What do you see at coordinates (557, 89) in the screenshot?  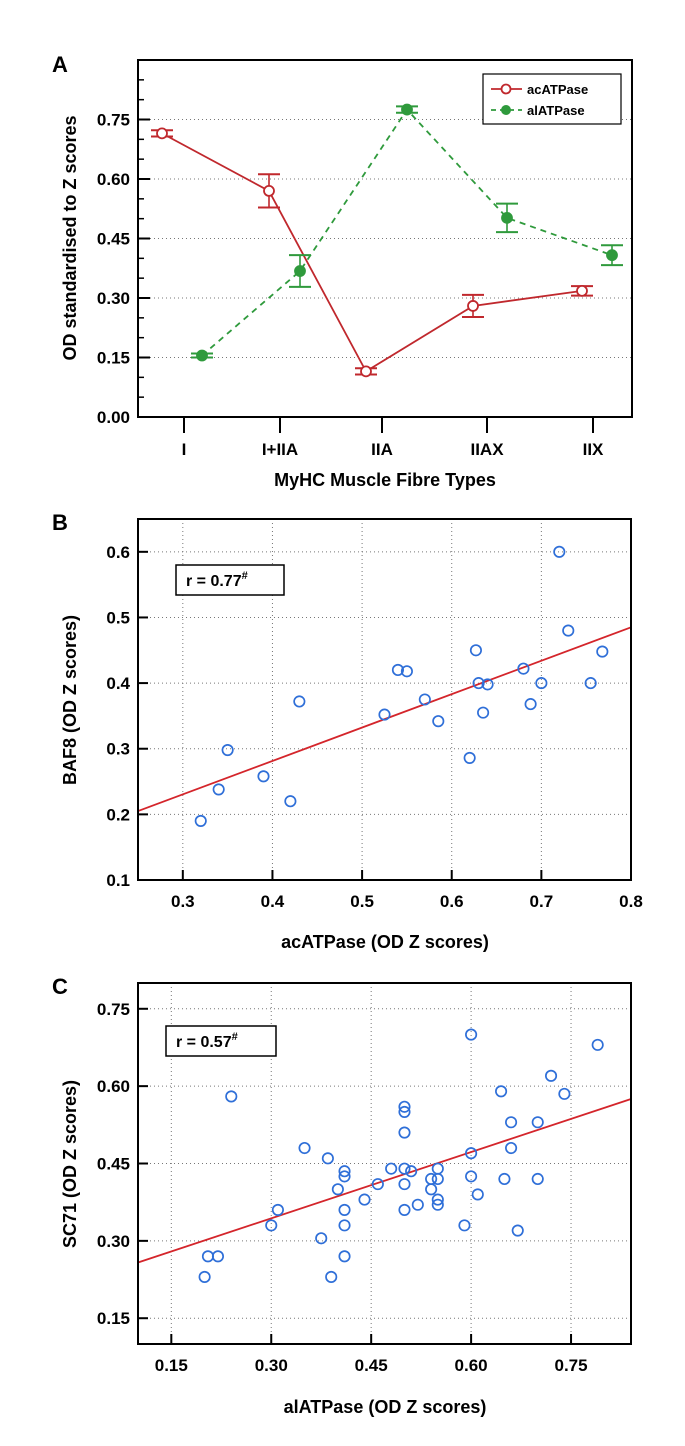 I see `legend-label-acatpase: acATPase` at bounding box center [557, 89].